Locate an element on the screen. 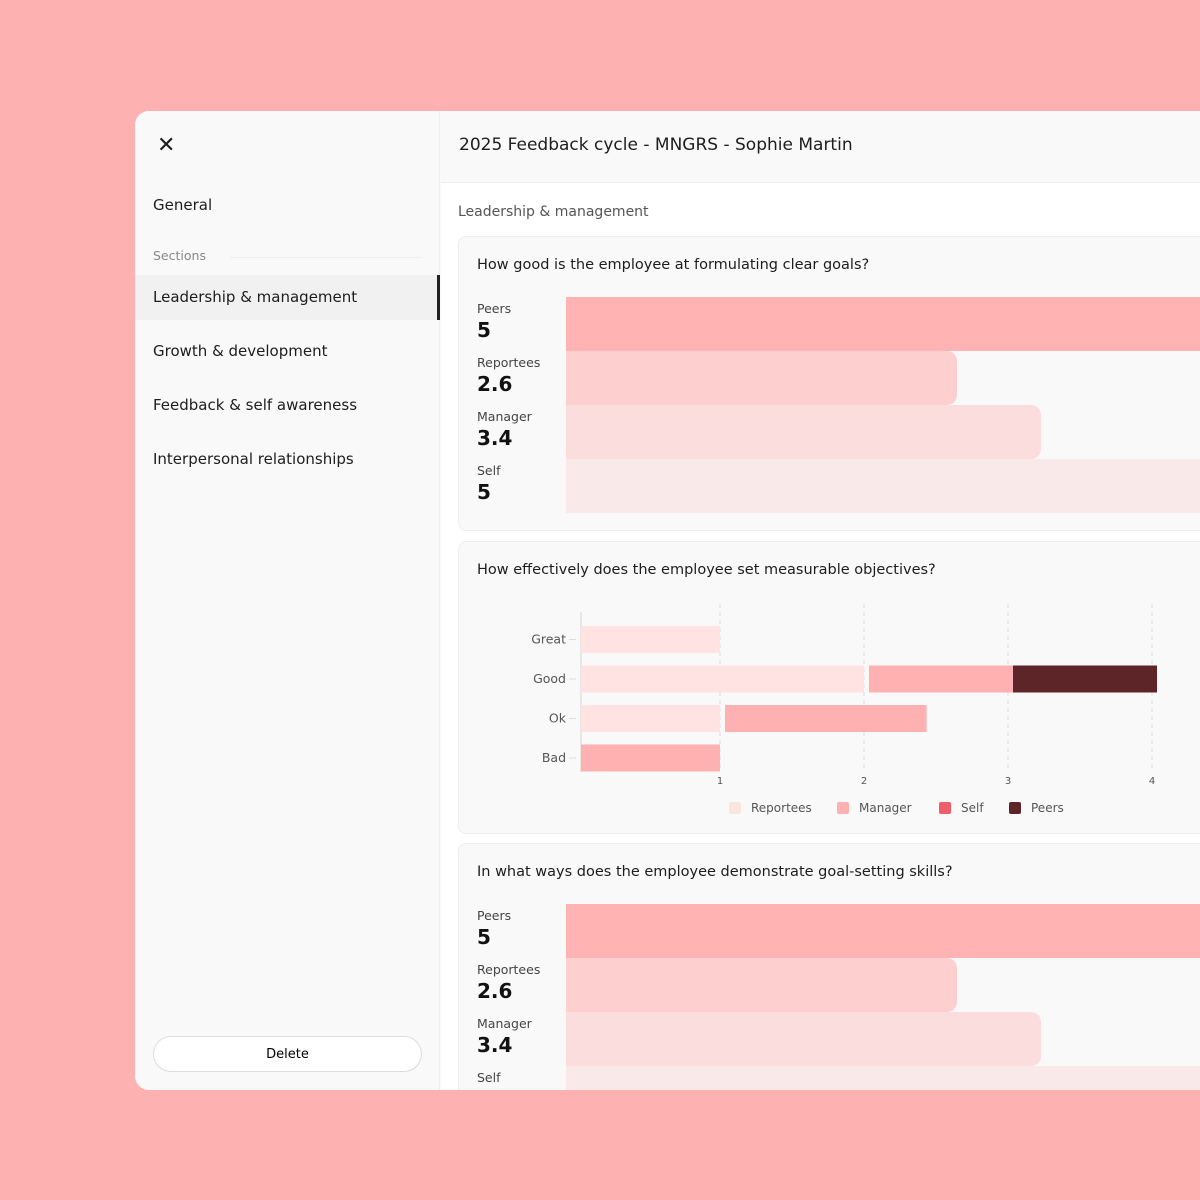 The image size is (1200, 1200). x-tick-label: 3 is located at coordinates (1008, 781).